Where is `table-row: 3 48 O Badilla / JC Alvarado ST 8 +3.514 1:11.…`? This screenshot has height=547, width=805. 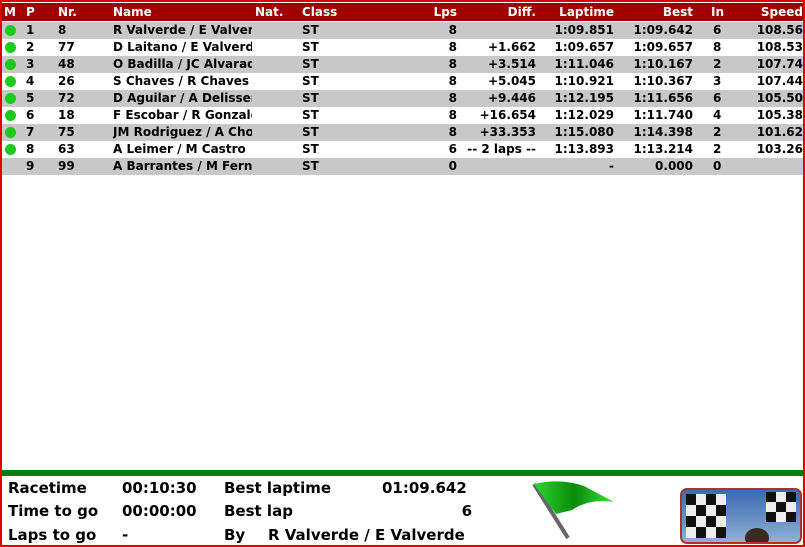 table-row: 3 48 O Badilla / JC Alvarado ST 8 +3.514 1:11.… is located at coordinates (402, 64).